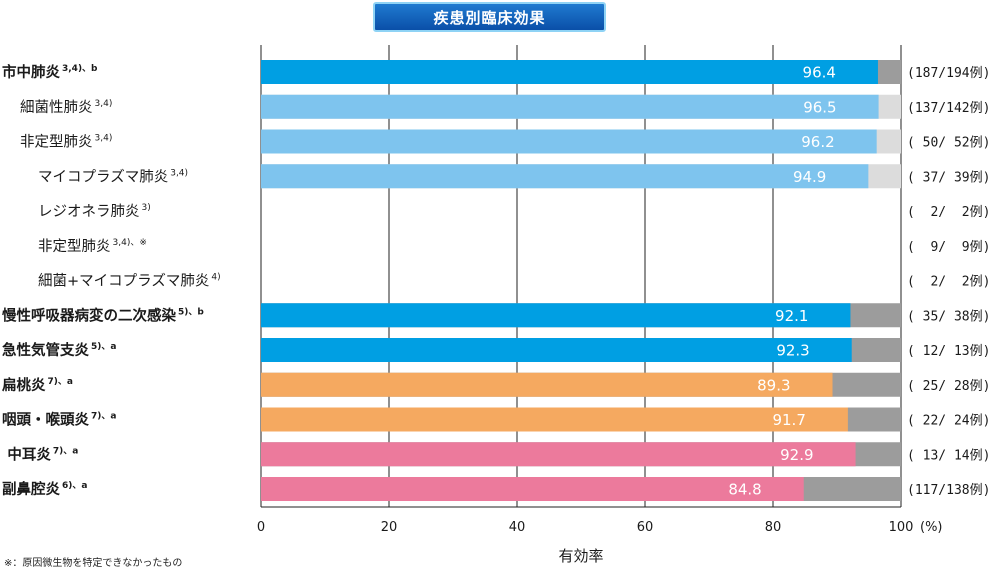 The height and width of the screenshot is (569, 992). Describe the element at coordinates (261, 527) in the screenshot. I see `x-tick-label: 0` at that location.